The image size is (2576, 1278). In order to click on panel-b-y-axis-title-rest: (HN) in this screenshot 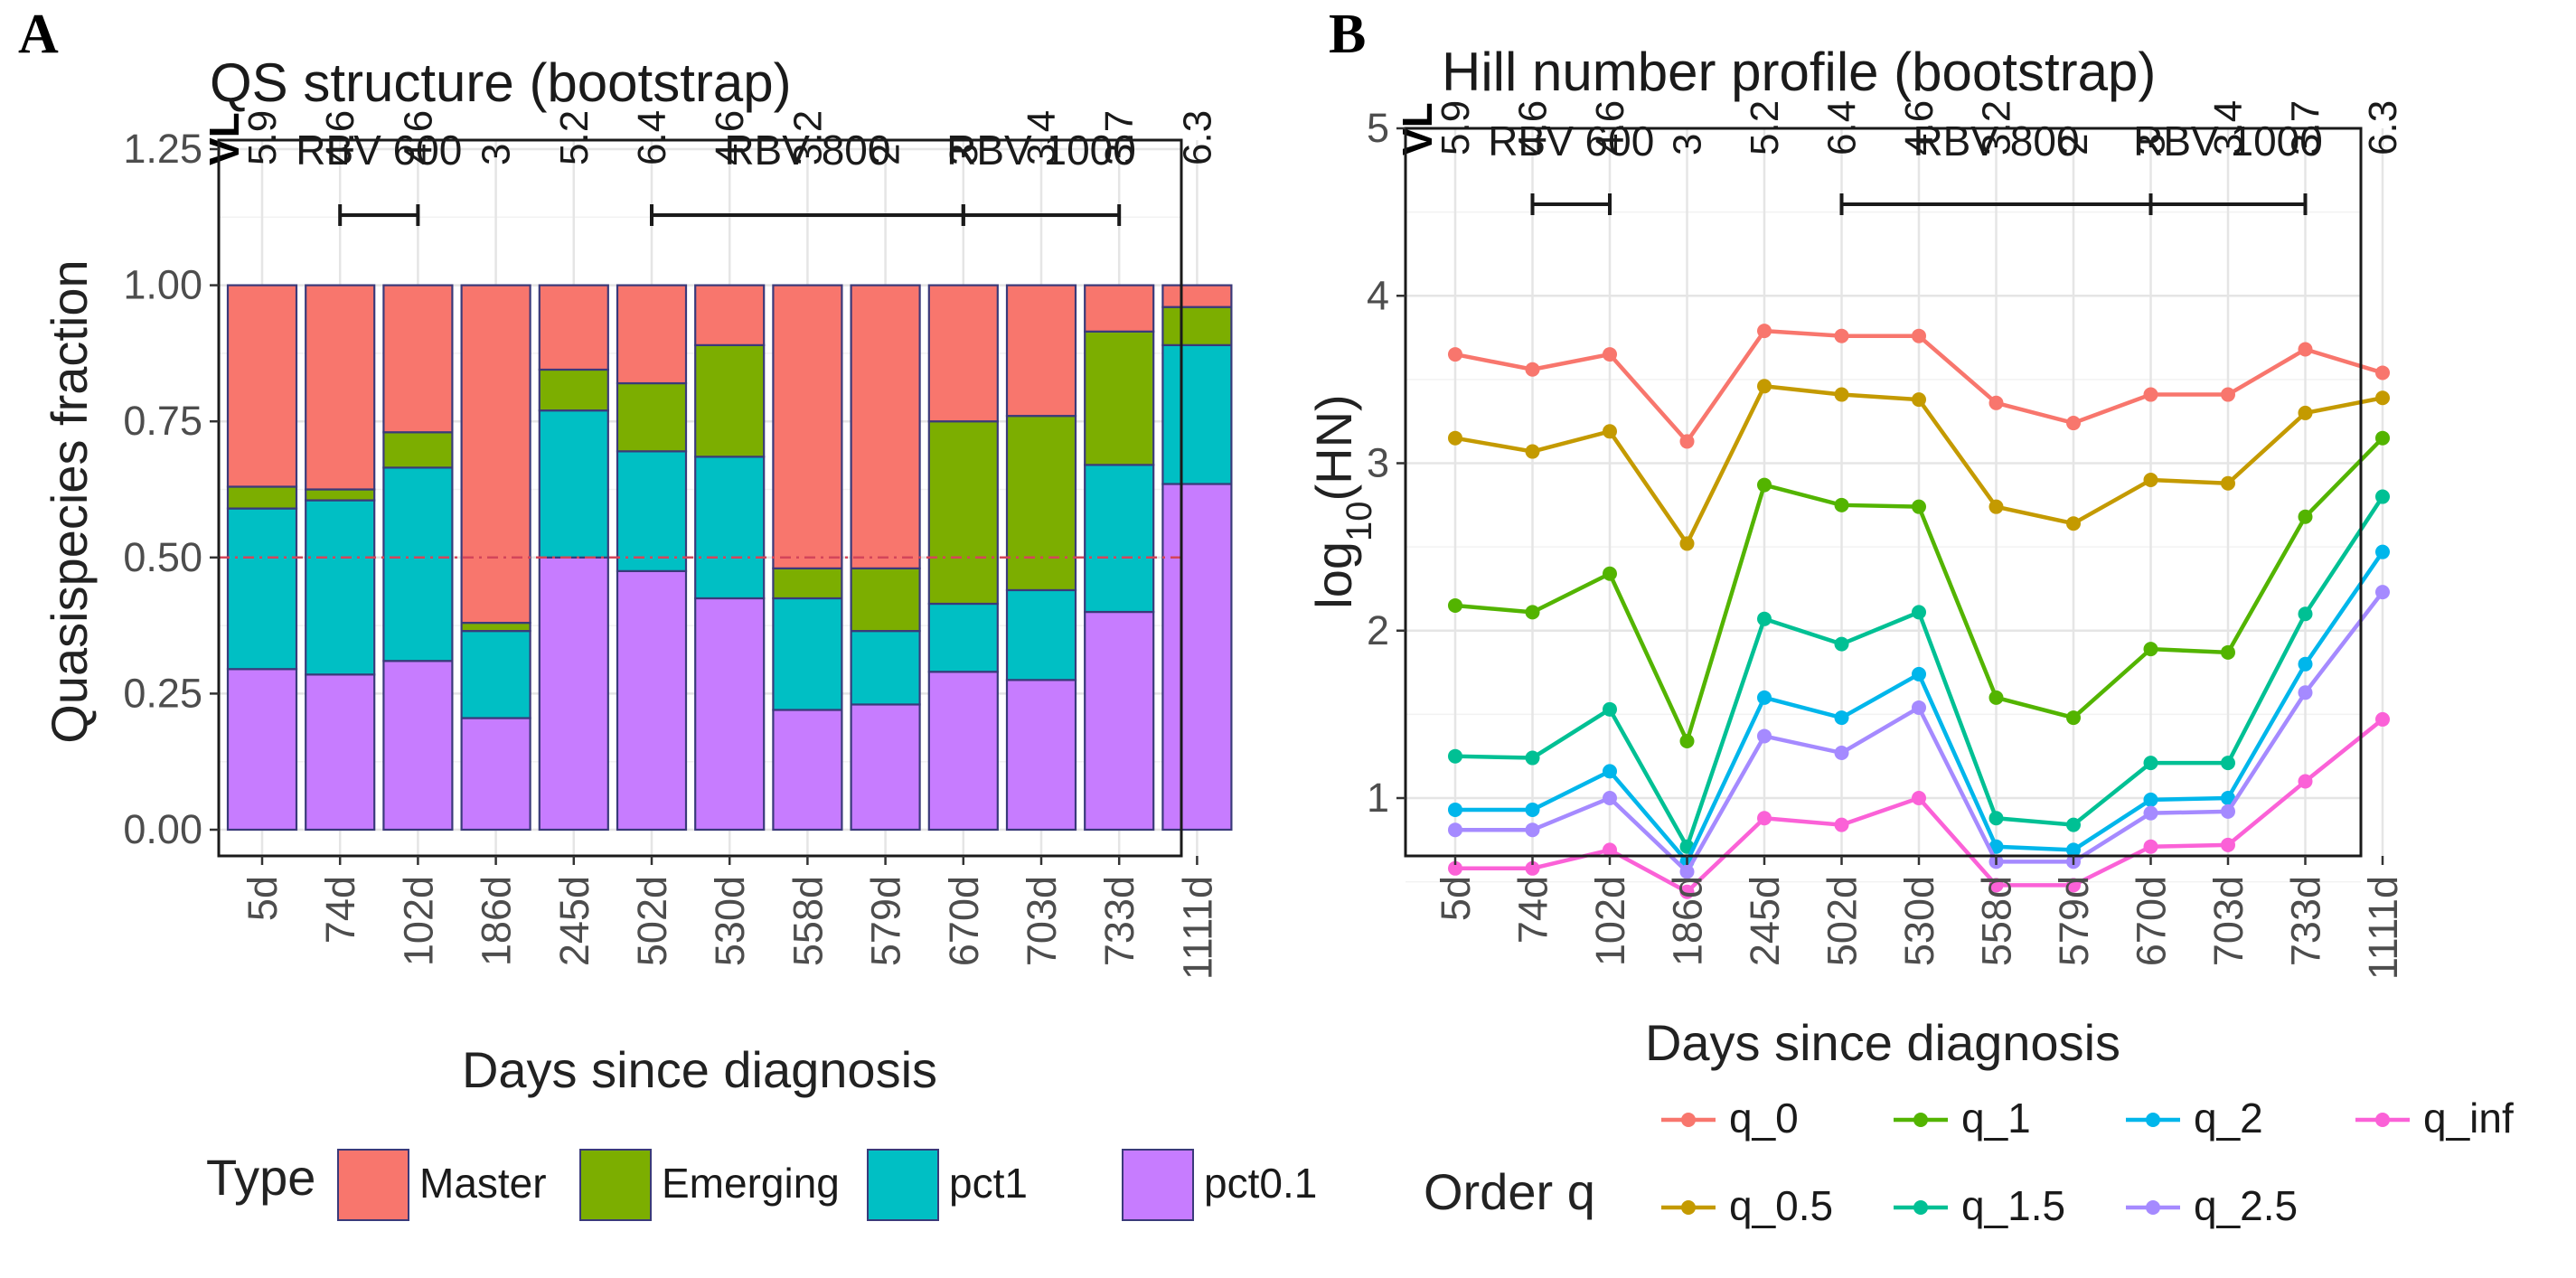, I will do `click(1333, 447)`.